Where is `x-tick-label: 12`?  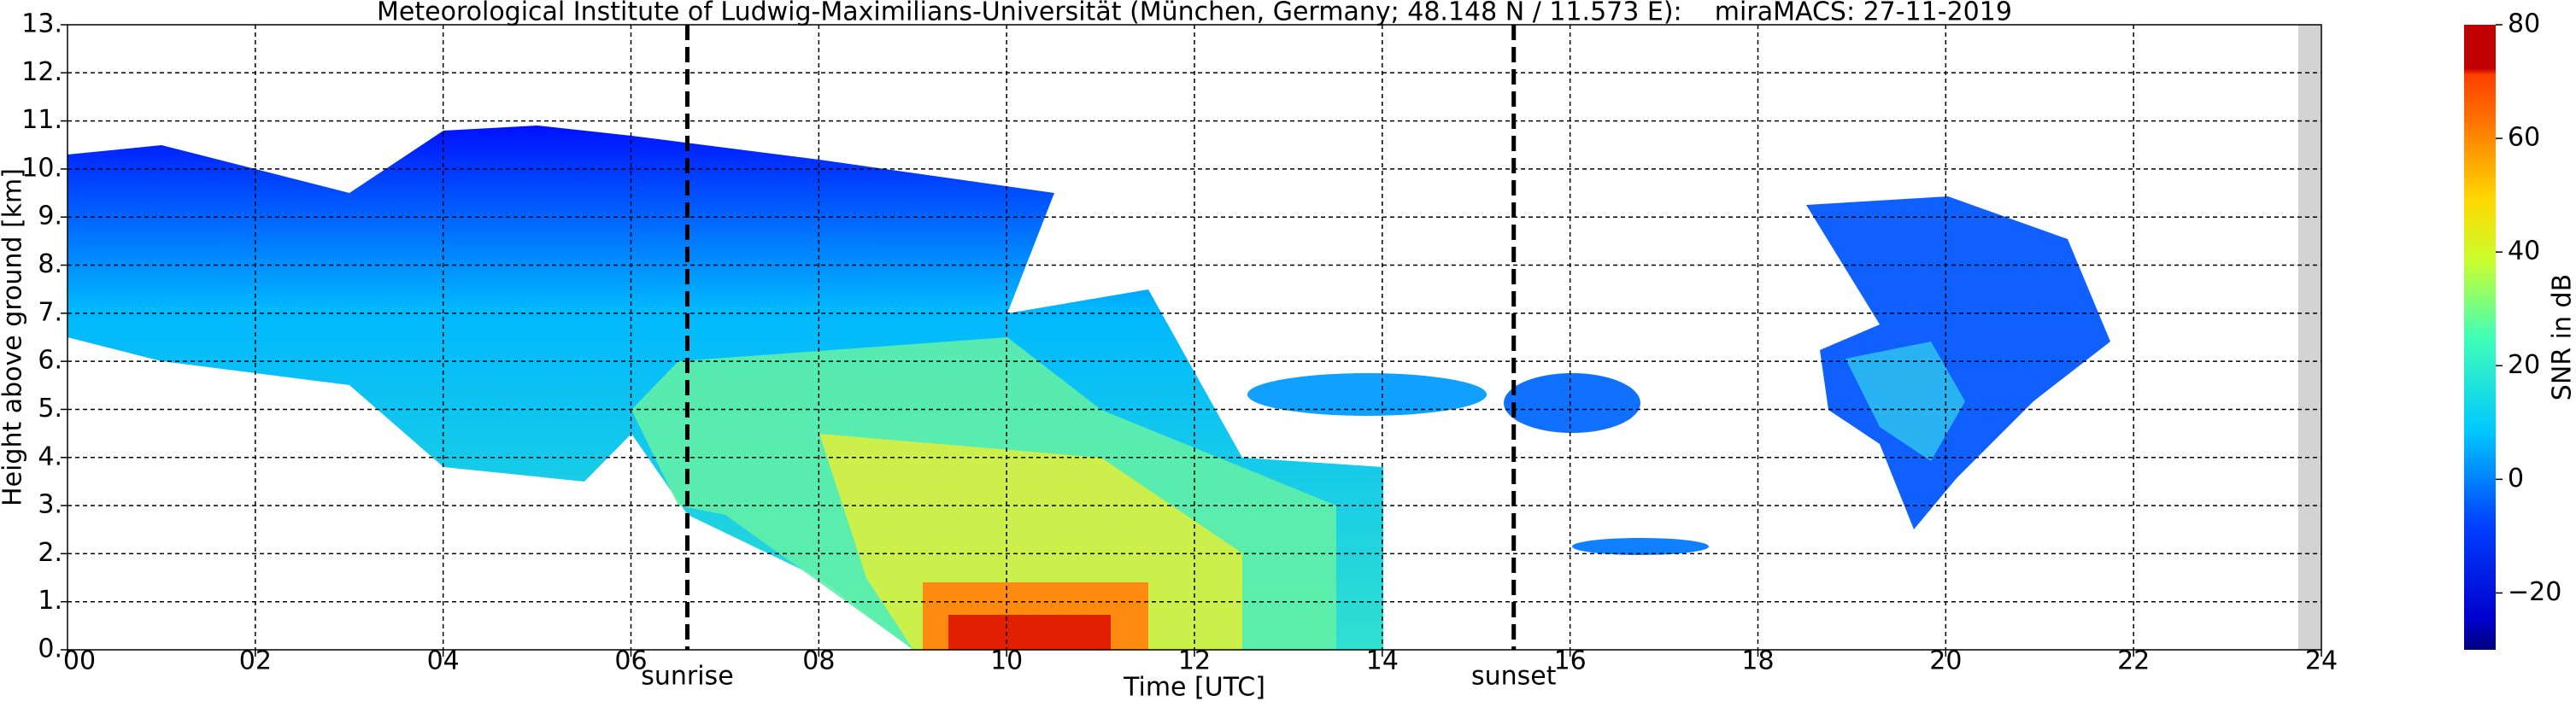 x-tick-label: 12 is located at coordinates (1194, 661).